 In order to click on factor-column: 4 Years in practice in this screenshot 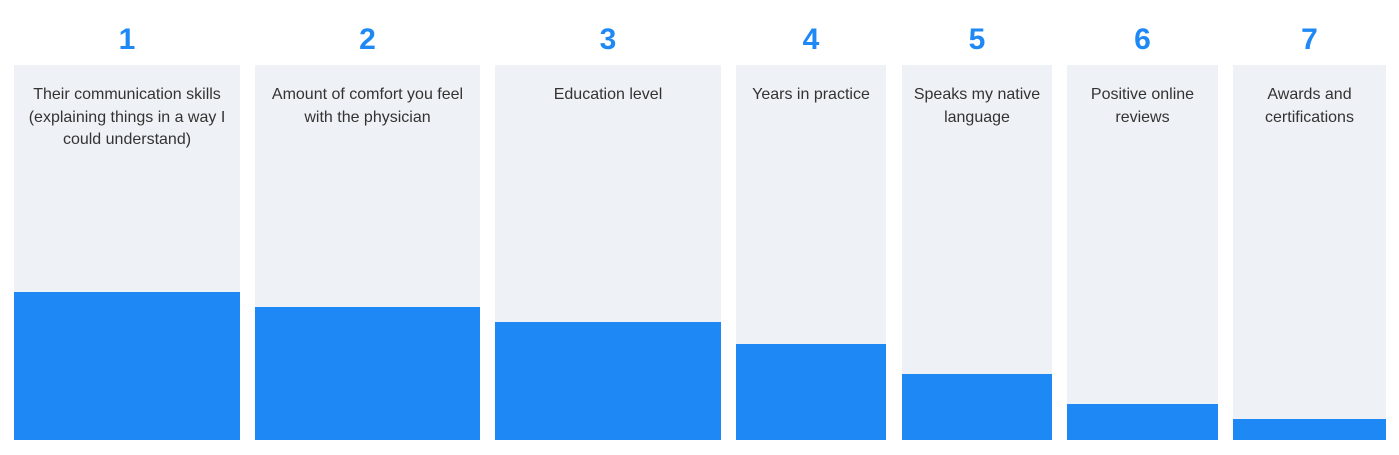, I will do `click(811, 227)`.